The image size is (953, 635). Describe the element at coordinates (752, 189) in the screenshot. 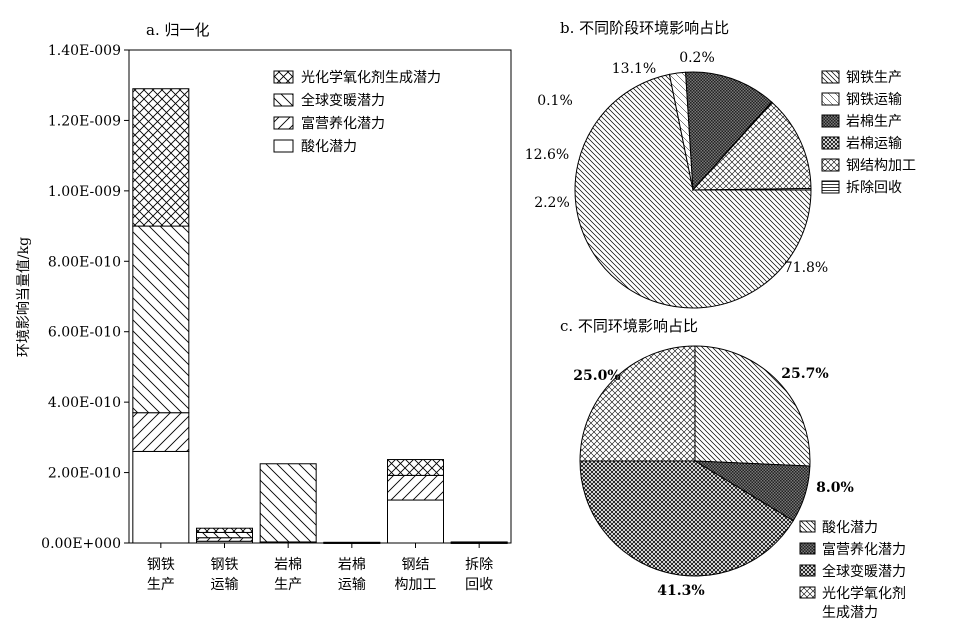

I see `pie-slice-demolition` at that location.